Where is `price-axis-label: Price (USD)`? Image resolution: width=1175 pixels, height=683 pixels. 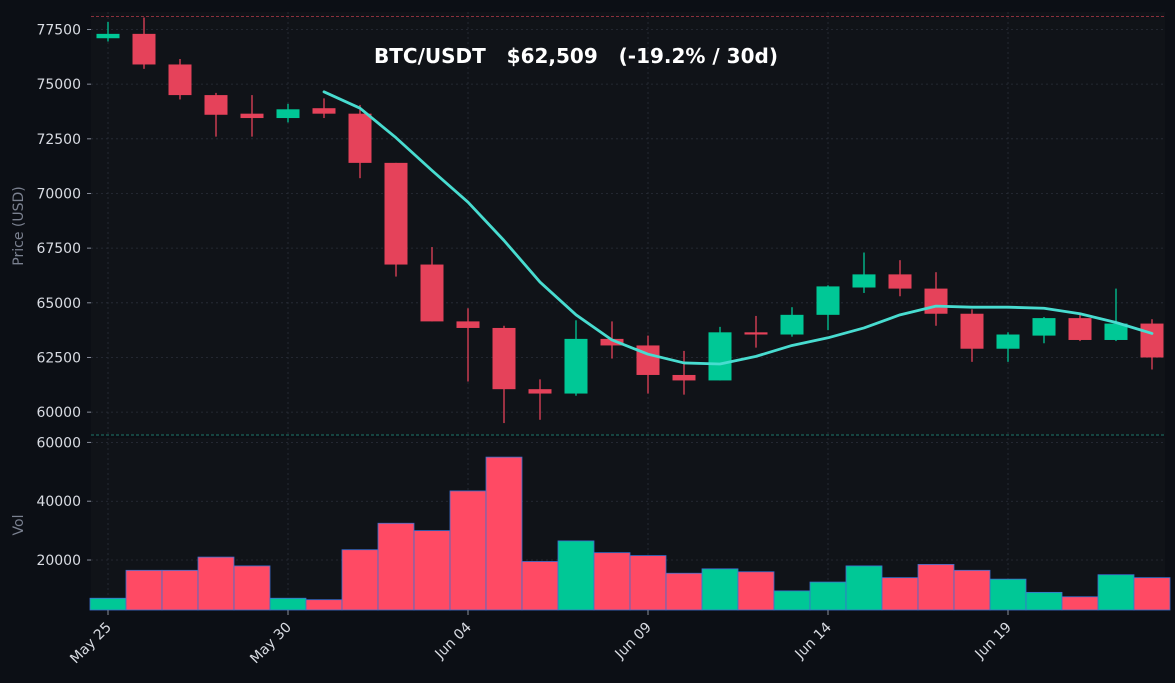
price-axis-label: Price (USD) is located at coordinates (19, 225).